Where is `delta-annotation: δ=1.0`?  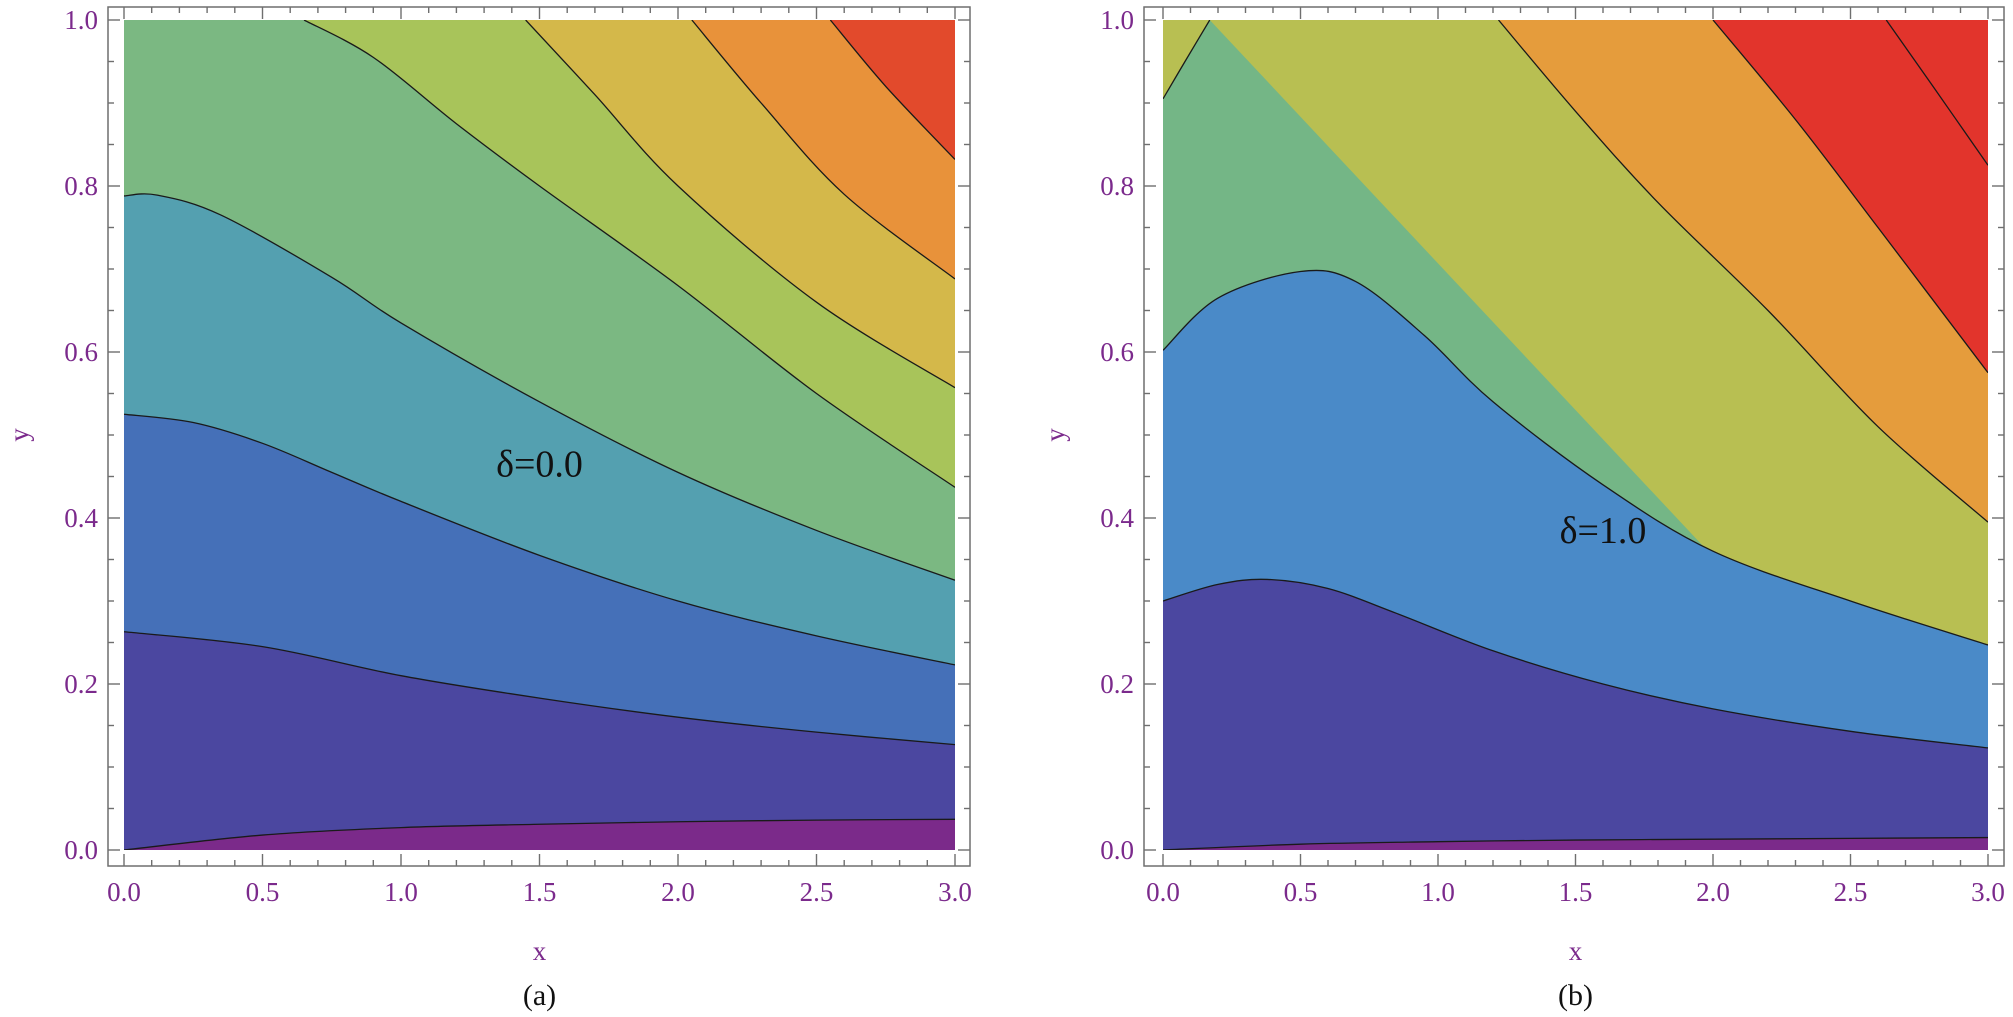 delta-annotation: δ=1.0 is located at coordinates (1603, 531).